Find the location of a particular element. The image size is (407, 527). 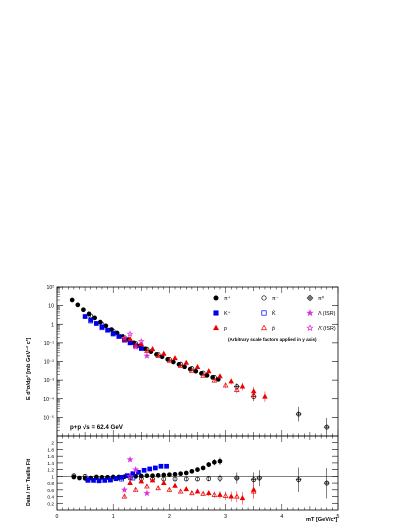

upper-y-tick-label: 10⁻² is located at coordinates (49, 363).